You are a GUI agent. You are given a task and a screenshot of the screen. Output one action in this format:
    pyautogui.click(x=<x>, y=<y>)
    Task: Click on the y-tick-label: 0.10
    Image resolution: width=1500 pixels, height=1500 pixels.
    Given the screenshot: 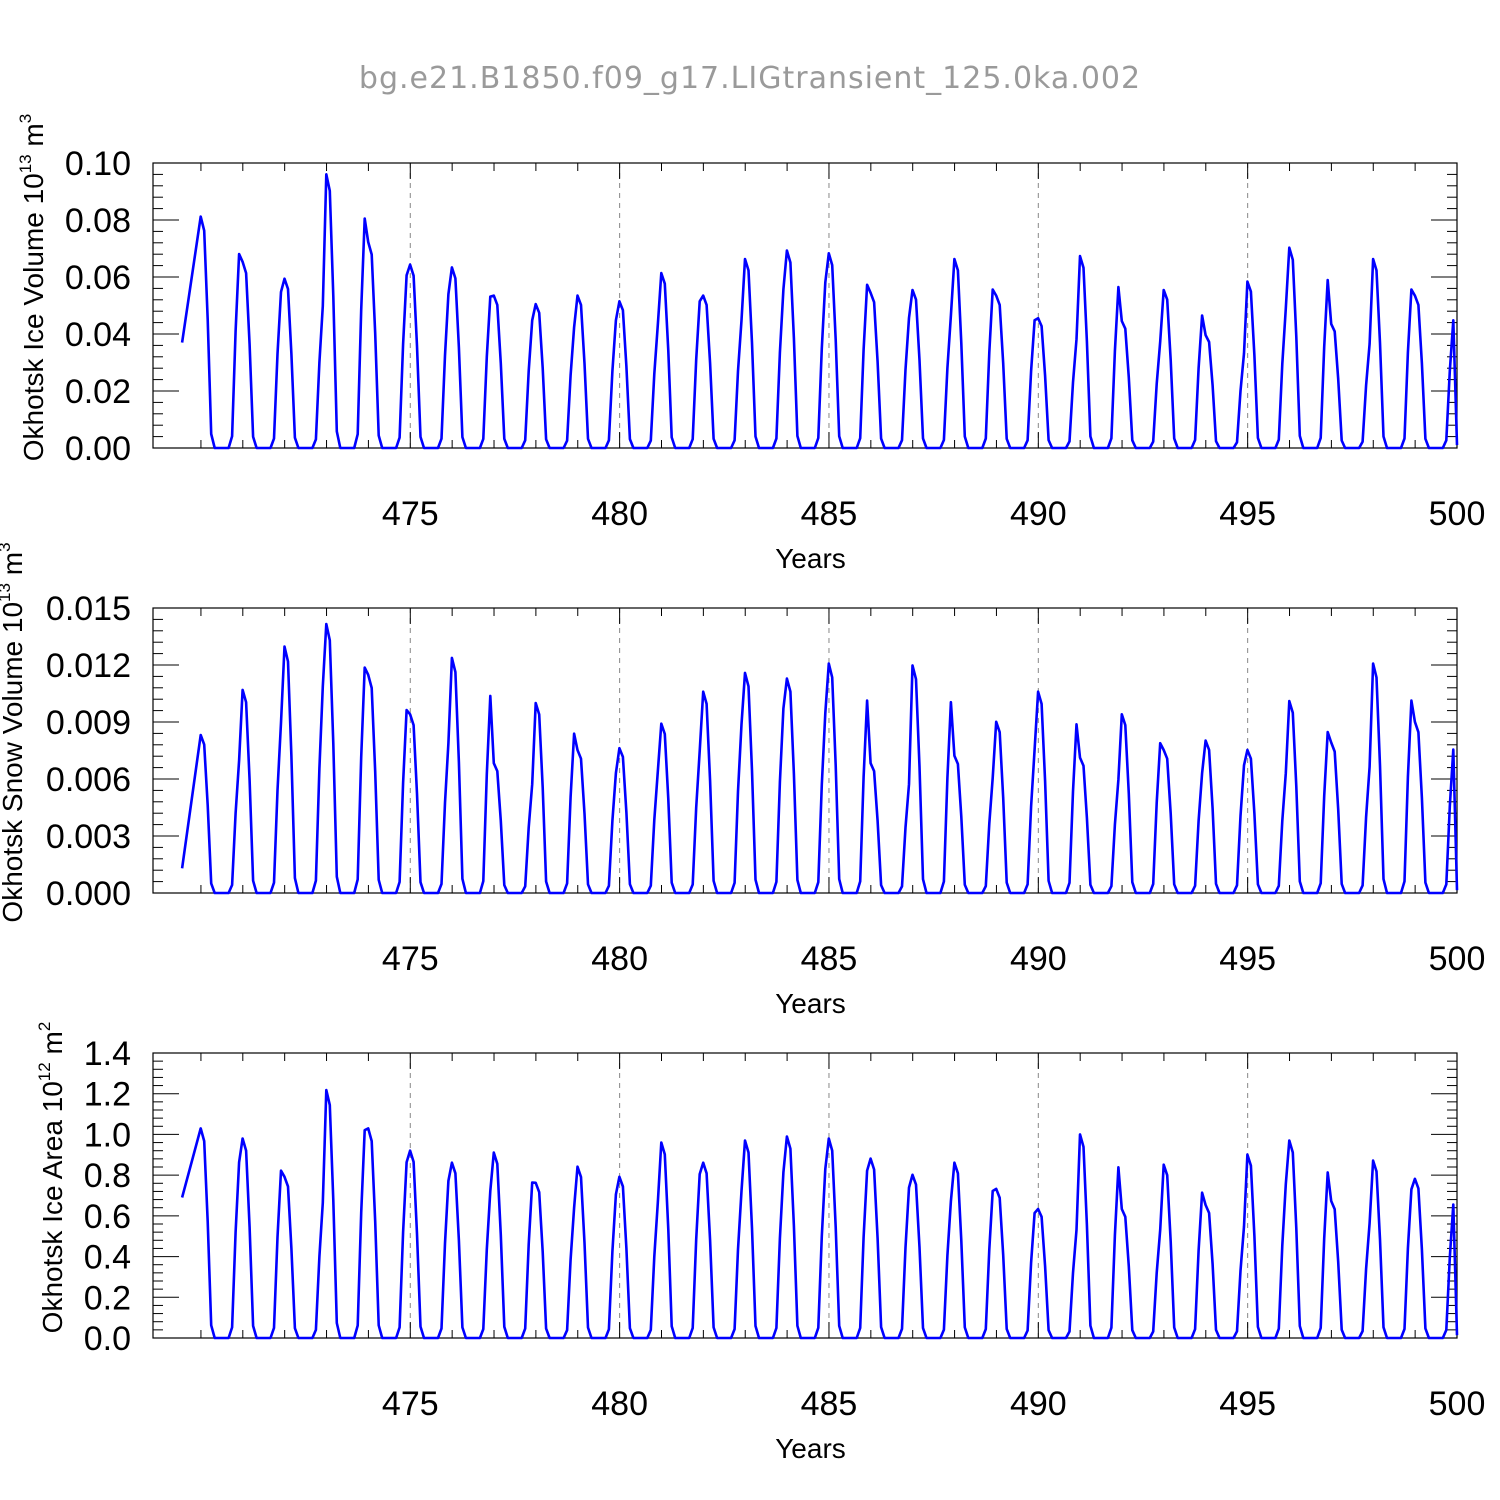 What is the action you would take?
    pyautogui.click(x=98, y=164)
    